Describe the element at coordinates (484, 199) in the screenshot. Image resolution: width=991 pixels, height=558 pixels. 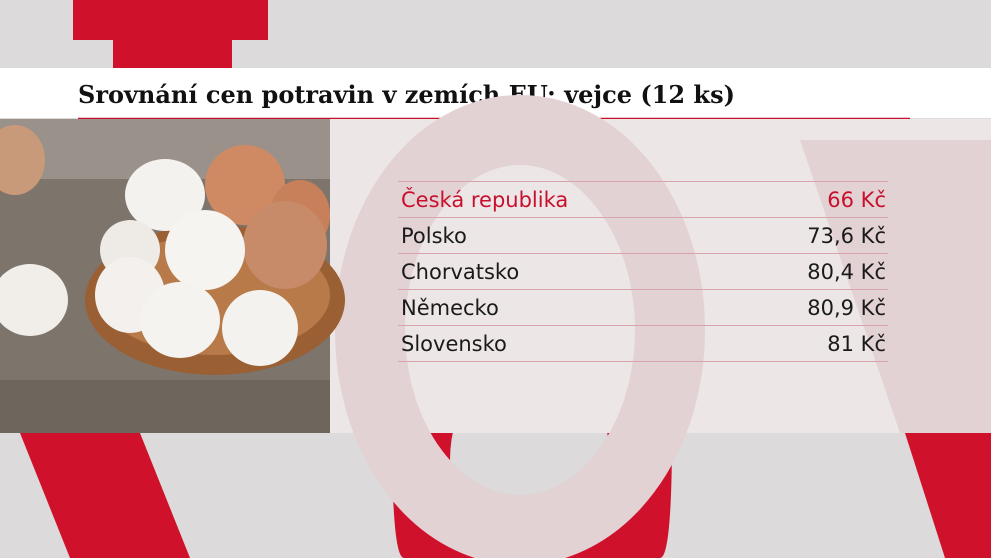
I see `country: Česká republika` at that location.